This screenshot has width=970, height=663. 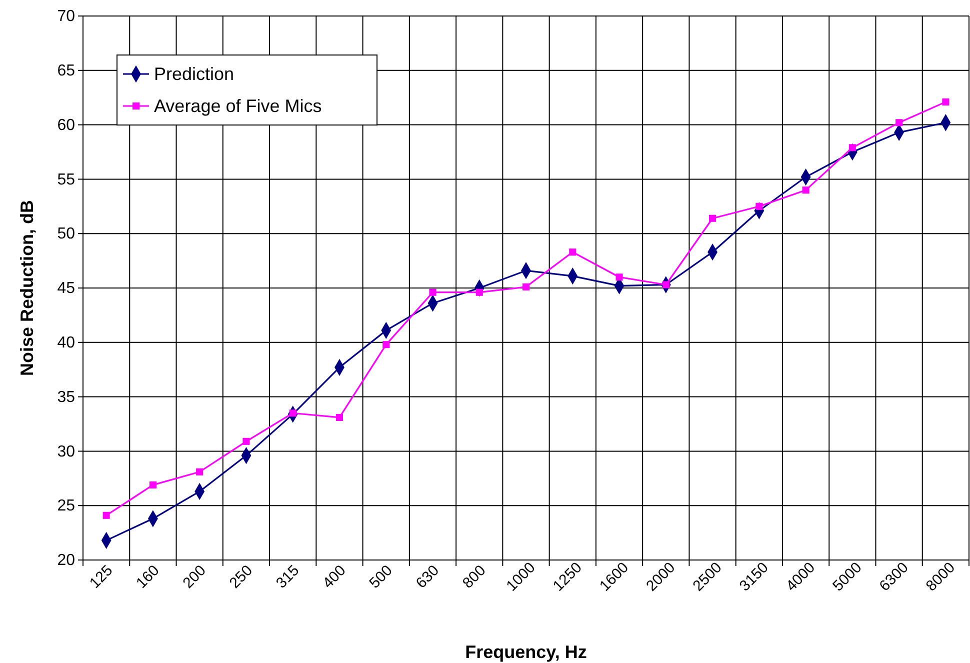 I want to click on x-tick-label: 315, so click(x=287, y=577).